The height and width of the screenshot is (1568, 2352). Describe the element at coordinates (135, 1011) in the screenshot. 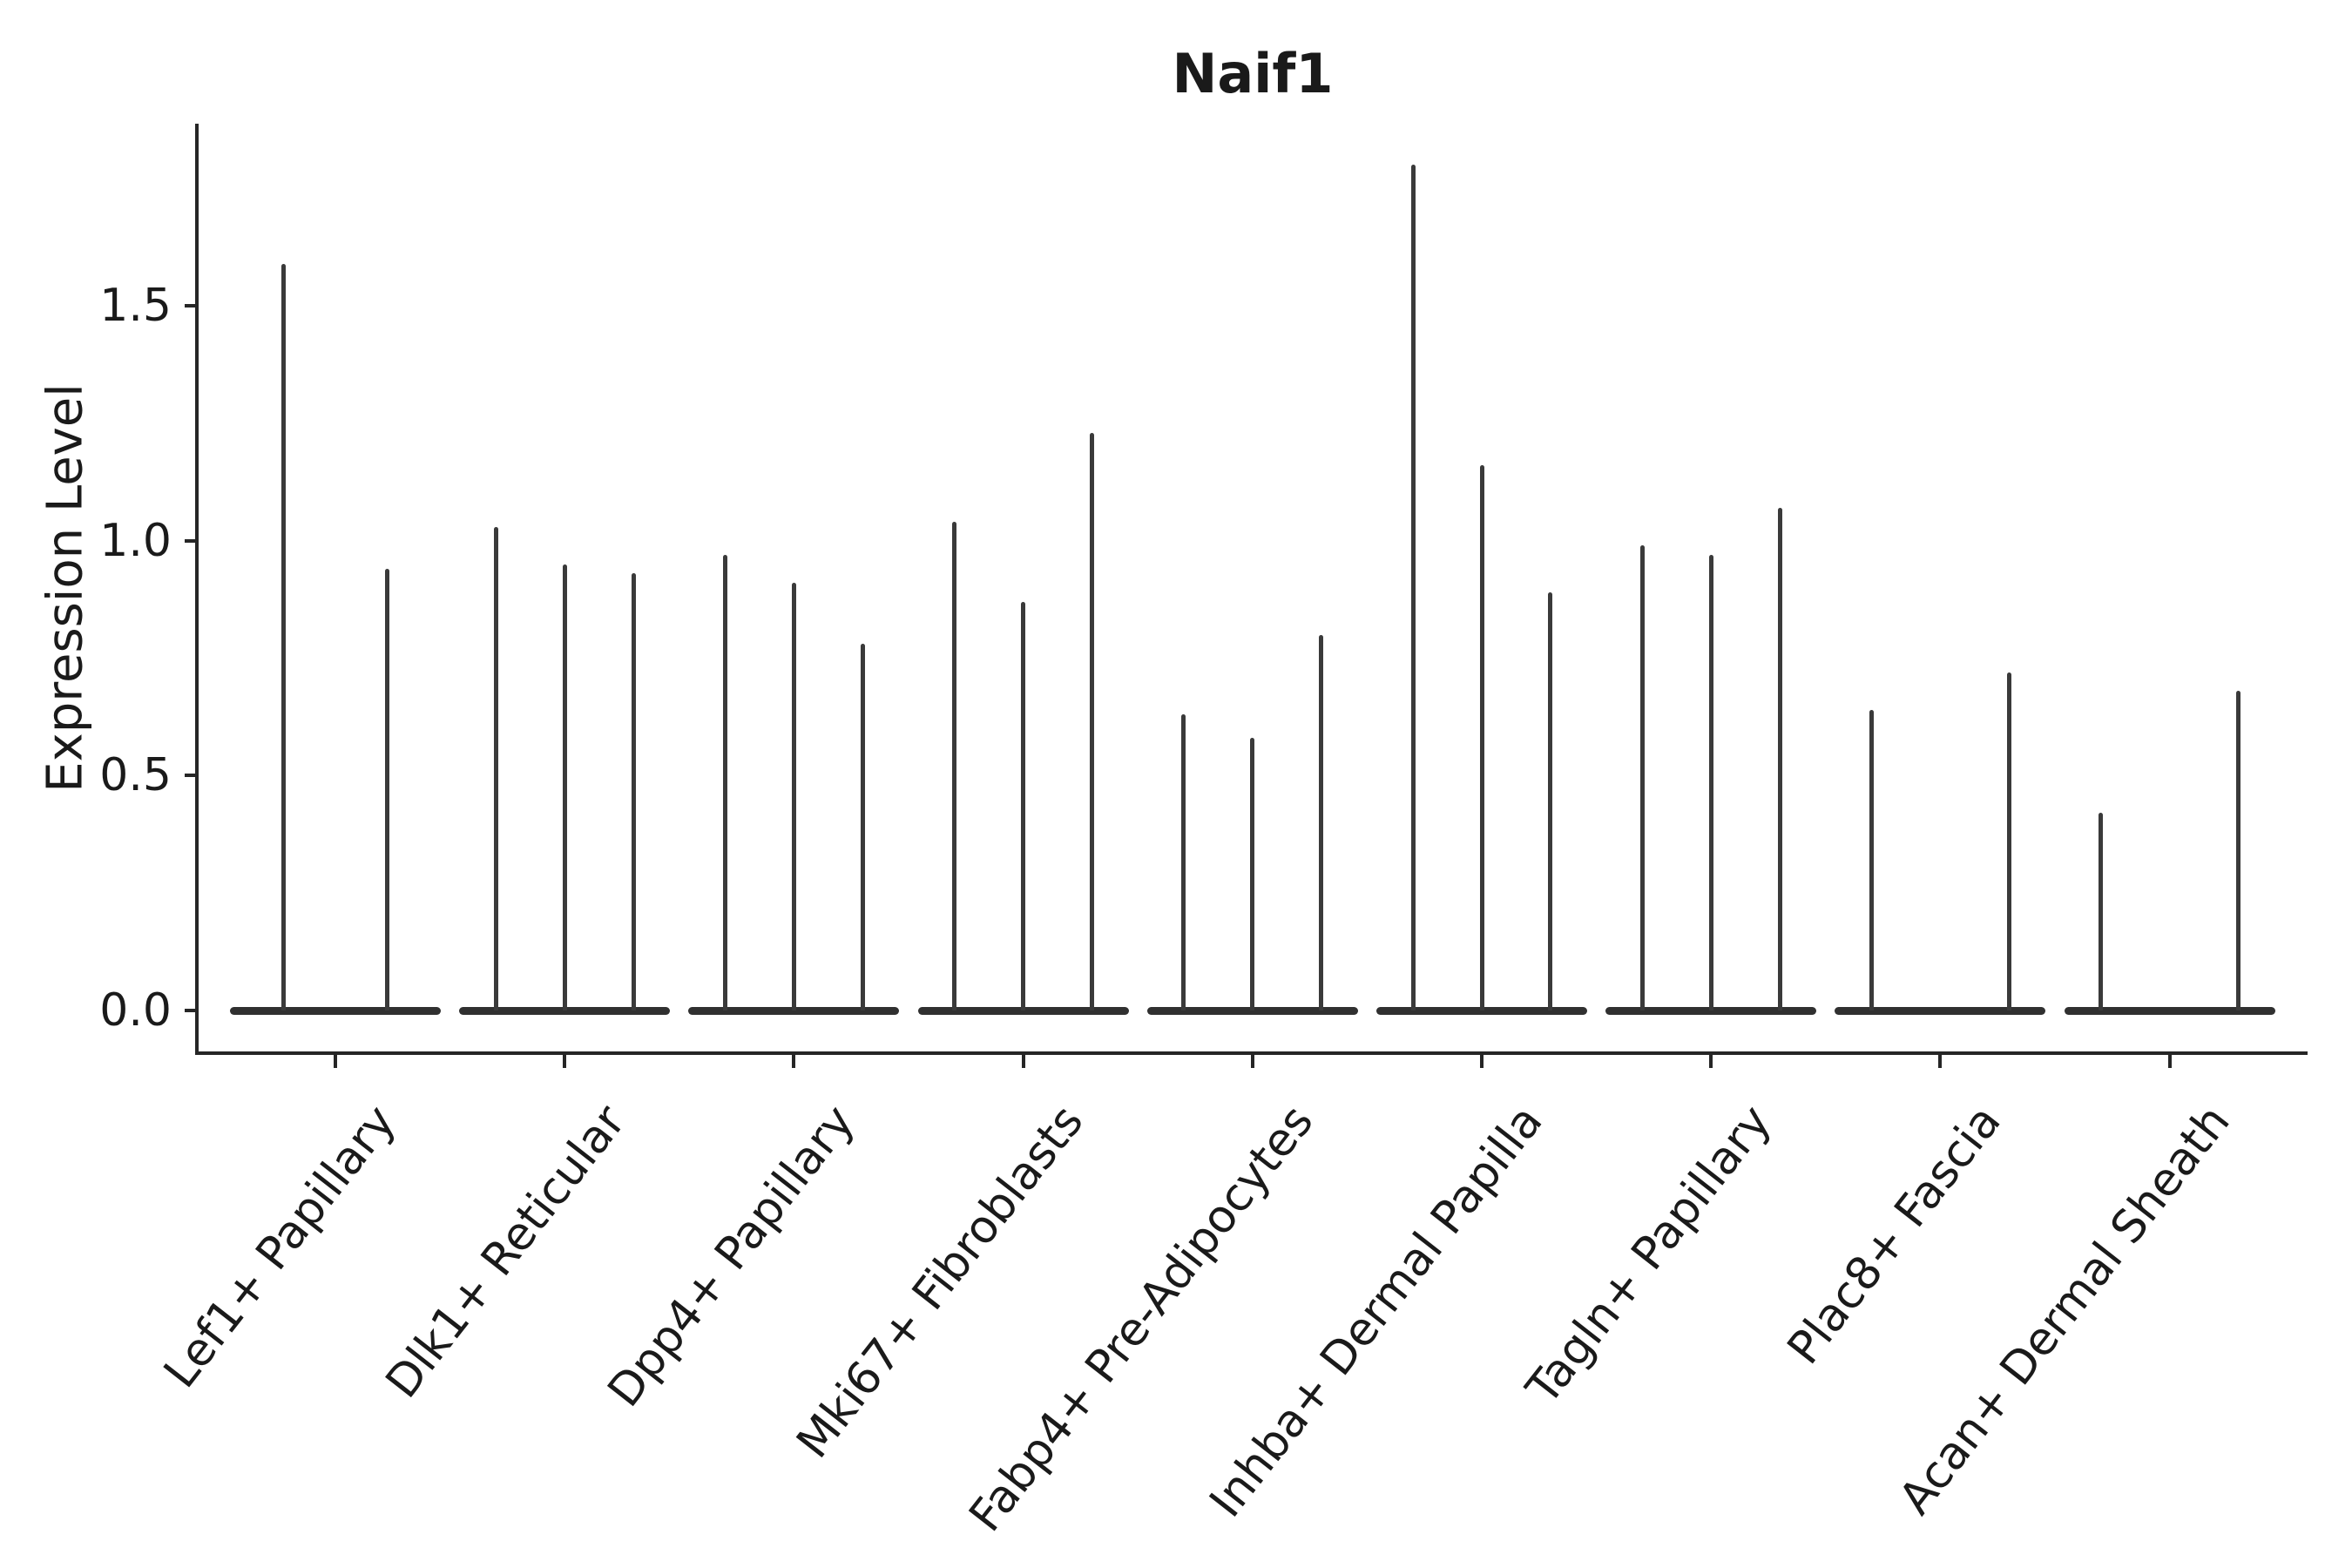

I see `y-tick-label: 0.0` at that location.